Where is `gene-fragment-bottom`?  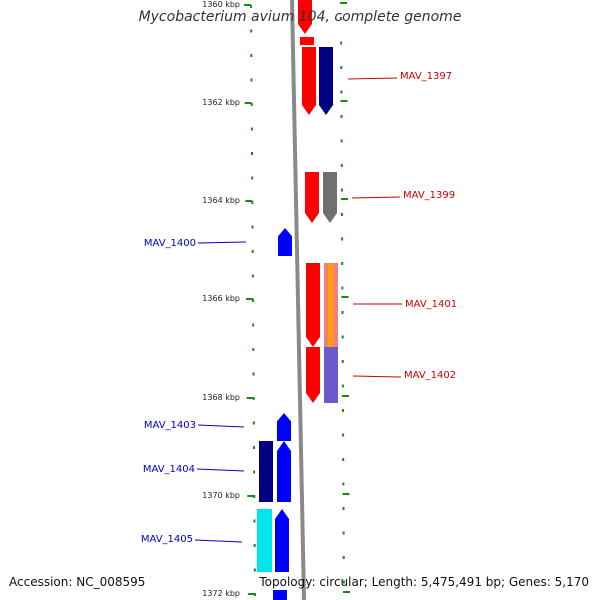
gene-fragment-bottom is located at coordinates (280, 595).